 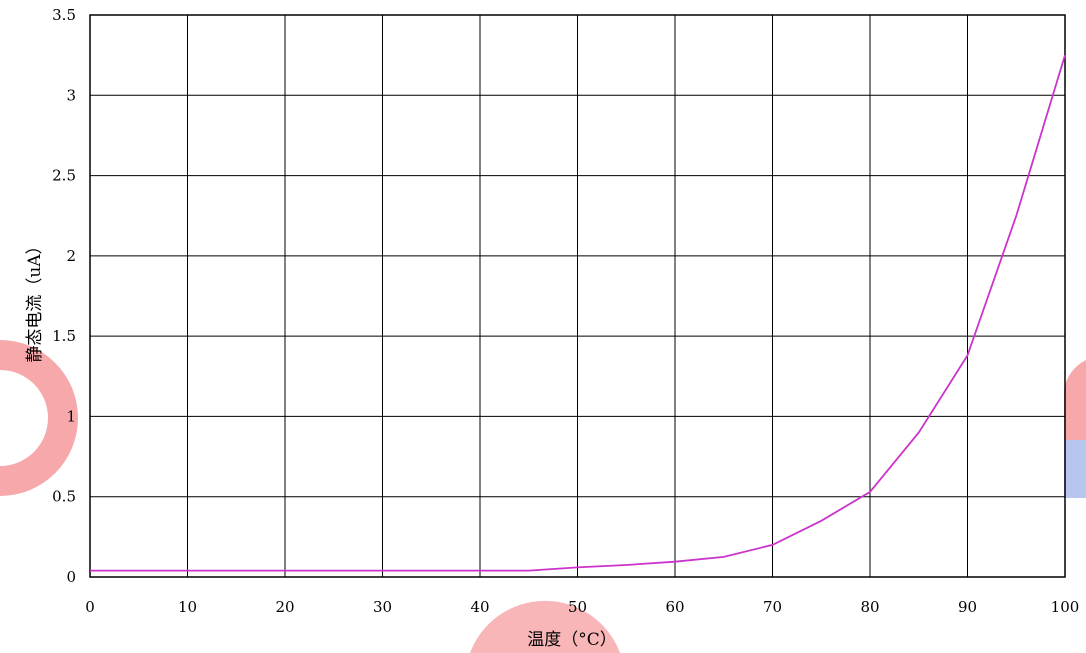 I want to click on y-tick-label: 3, so click(x=71, y=95).